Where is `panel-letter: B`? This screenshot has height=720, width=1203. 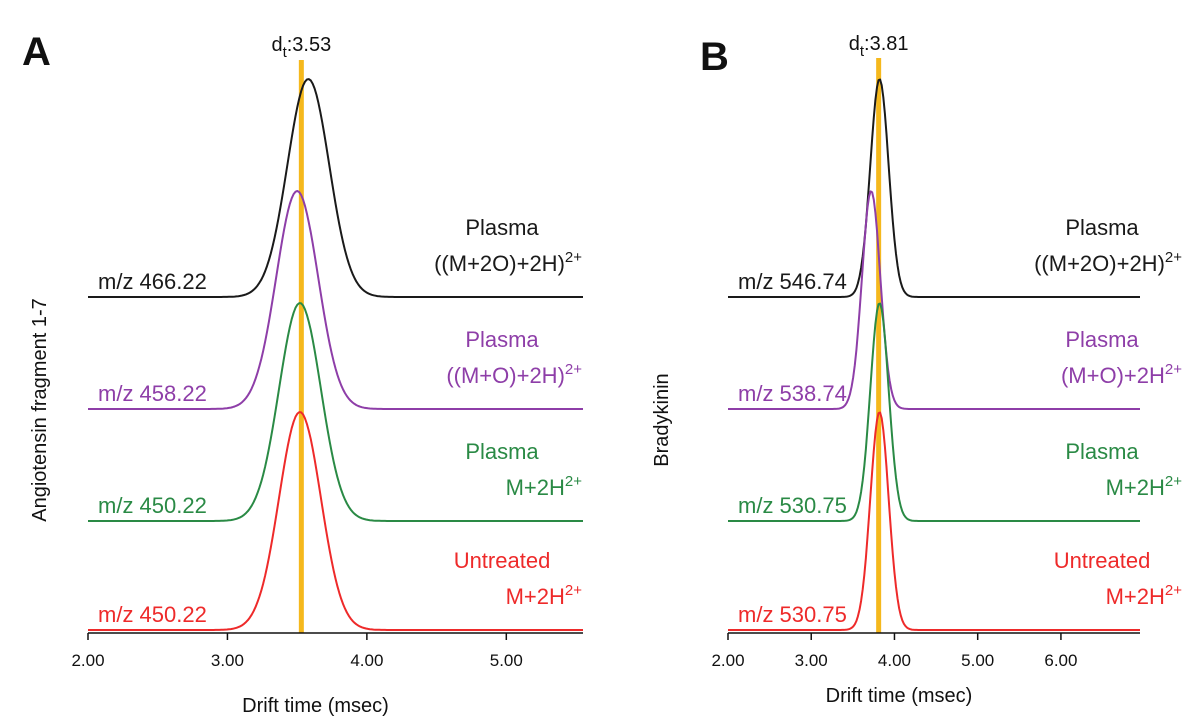
panel-letter: B is located at coordinates (714, 57).